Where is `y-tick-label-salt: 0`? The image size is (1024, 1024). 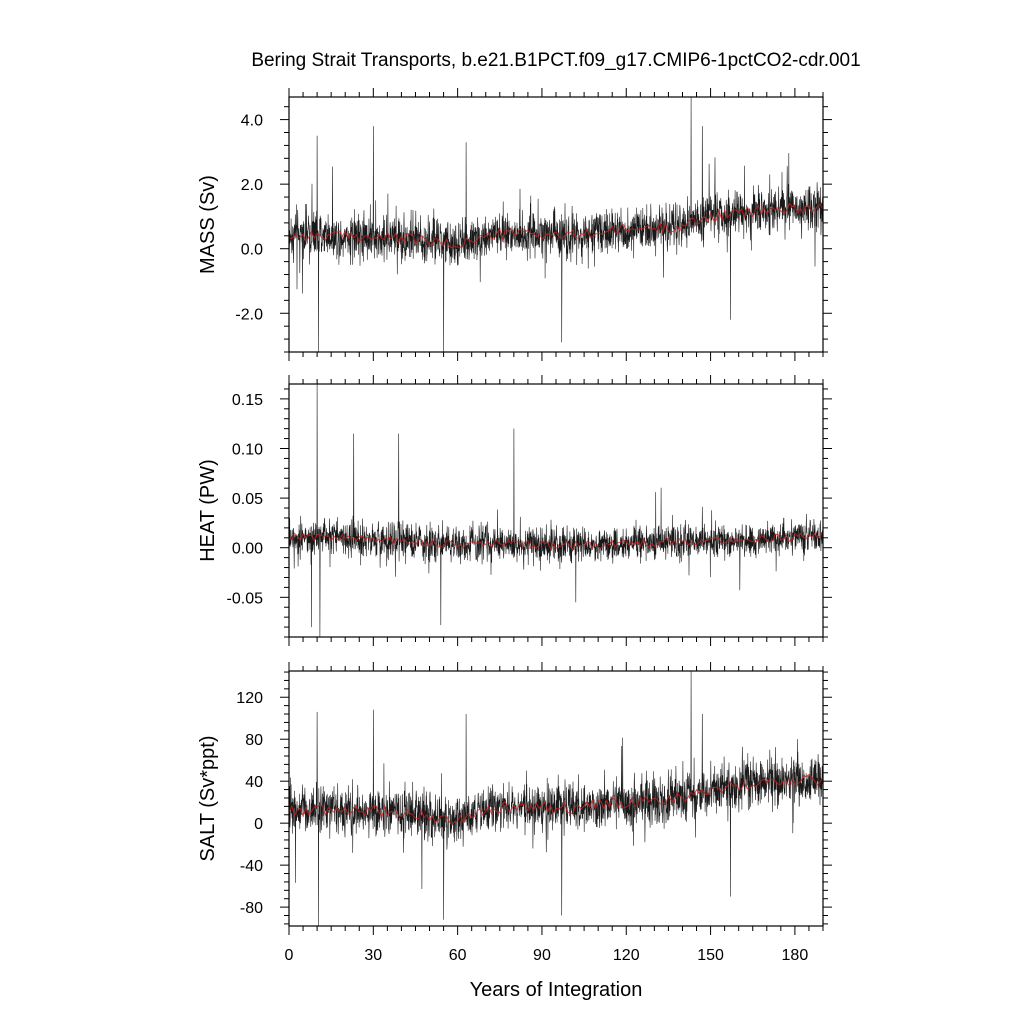
y-tick-label-salt: 0 is located at coordinates (258, 824).